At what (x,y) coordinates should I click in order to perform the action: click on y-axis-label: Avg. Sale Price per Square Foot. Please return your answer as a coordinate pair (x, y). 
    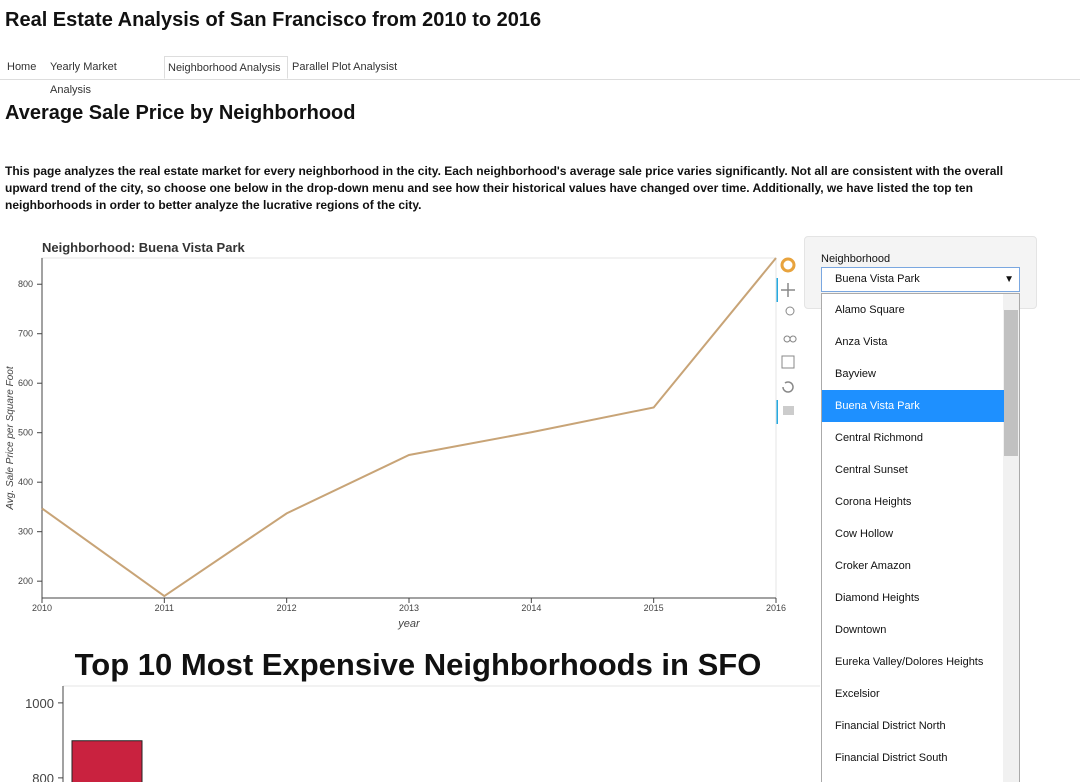
    Looking at the image, I should click on (10, 437).